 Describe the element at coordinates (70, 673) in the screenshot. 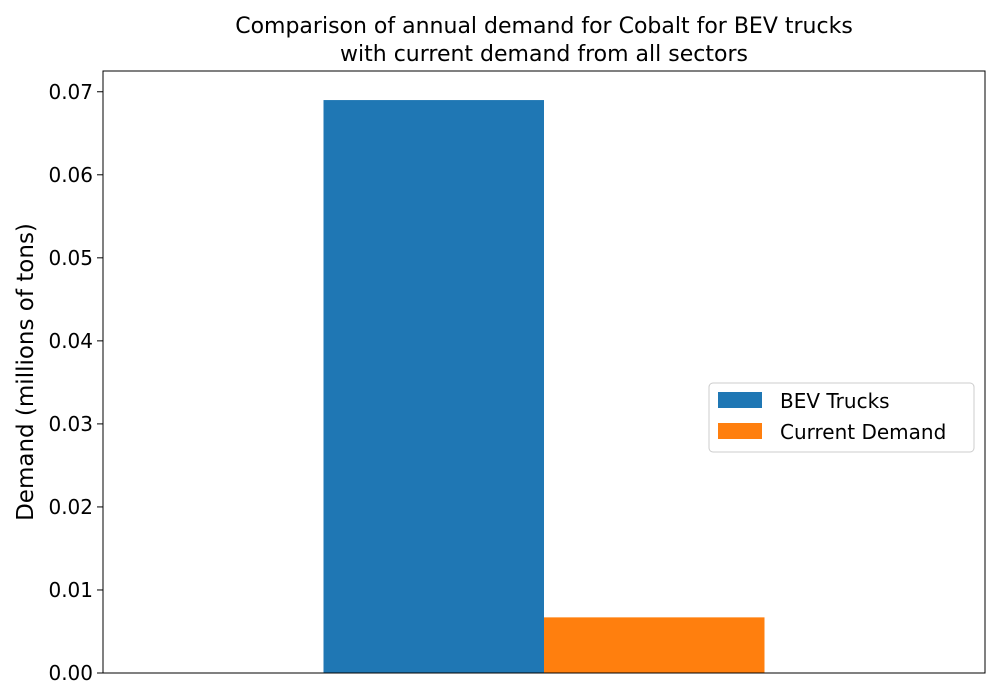

I see `y-tick-label: 0.00` at that location.